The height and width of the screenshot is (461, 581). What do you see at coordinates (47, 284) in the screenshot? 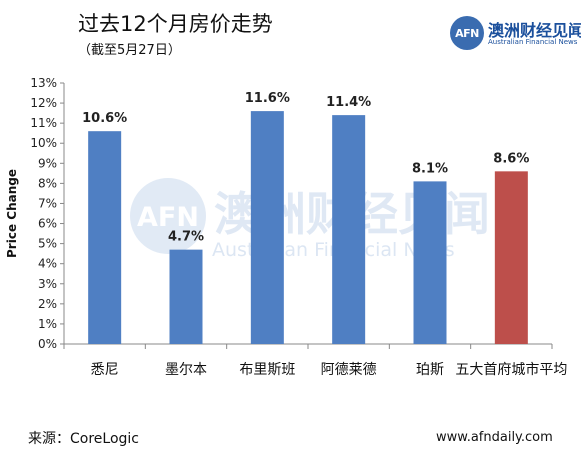
I see `y-tick-label: 3%` at bounding box center [47, 284].